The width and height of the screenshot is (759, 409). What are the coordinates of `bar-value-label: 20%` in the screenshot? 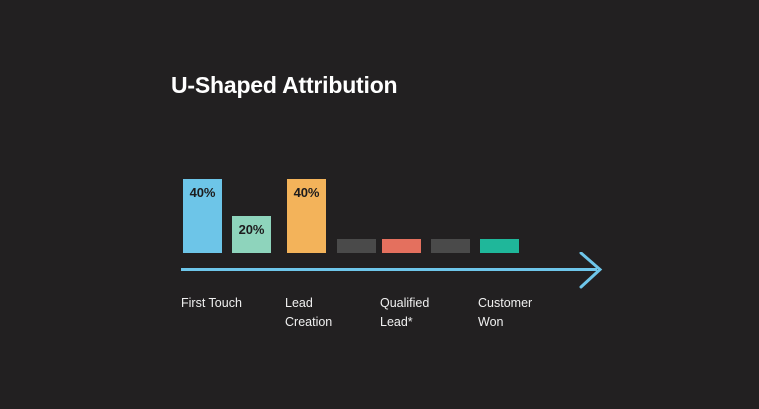 It's located at (251, 229).